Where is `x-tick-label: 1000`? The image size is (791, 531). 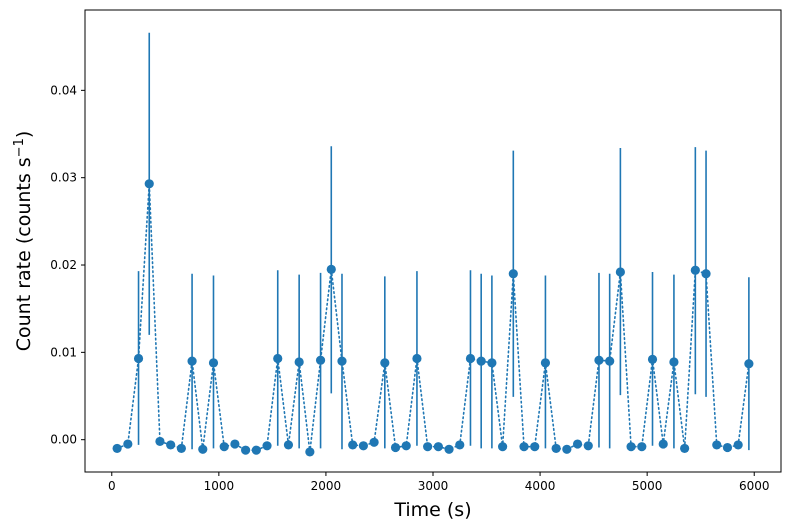 x-tick-label: 1000 is located at coordinates (219, 486).